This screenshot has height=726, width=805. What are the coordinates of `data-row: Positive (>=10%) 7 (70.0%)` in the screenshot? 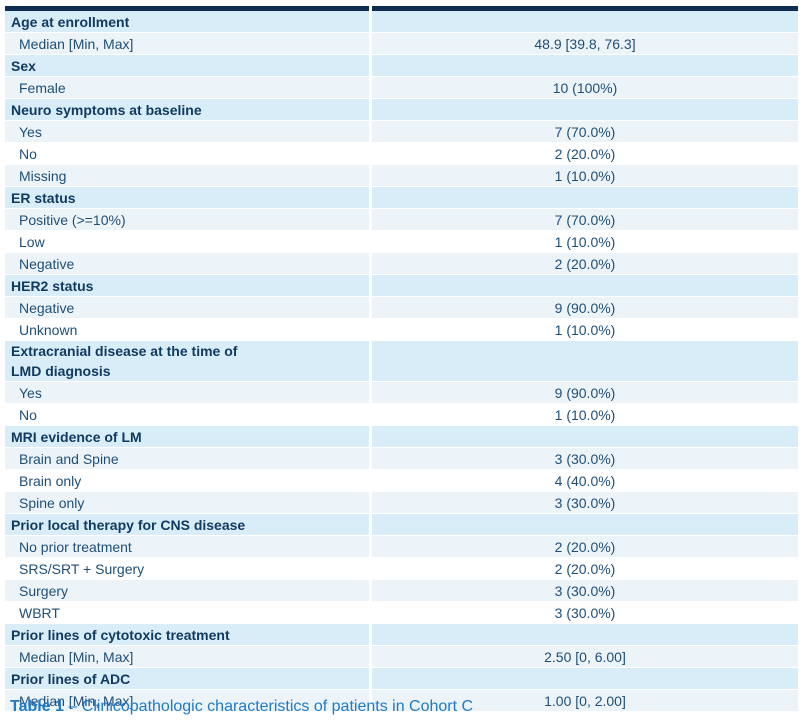 It's located at (401, 220).